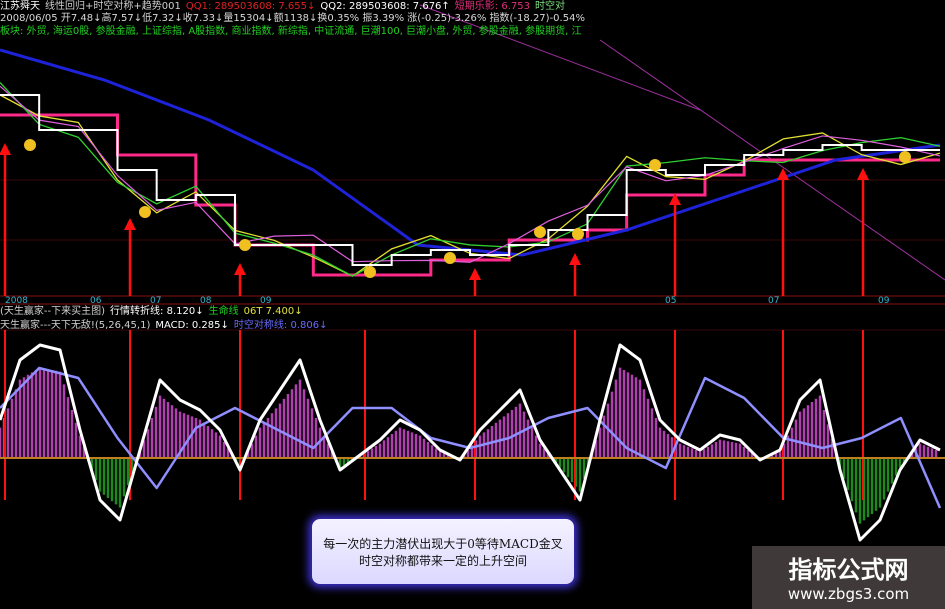 This screenshot has height=609, width=945. I want to click on x-tick-label: 05, so click(671, 301).